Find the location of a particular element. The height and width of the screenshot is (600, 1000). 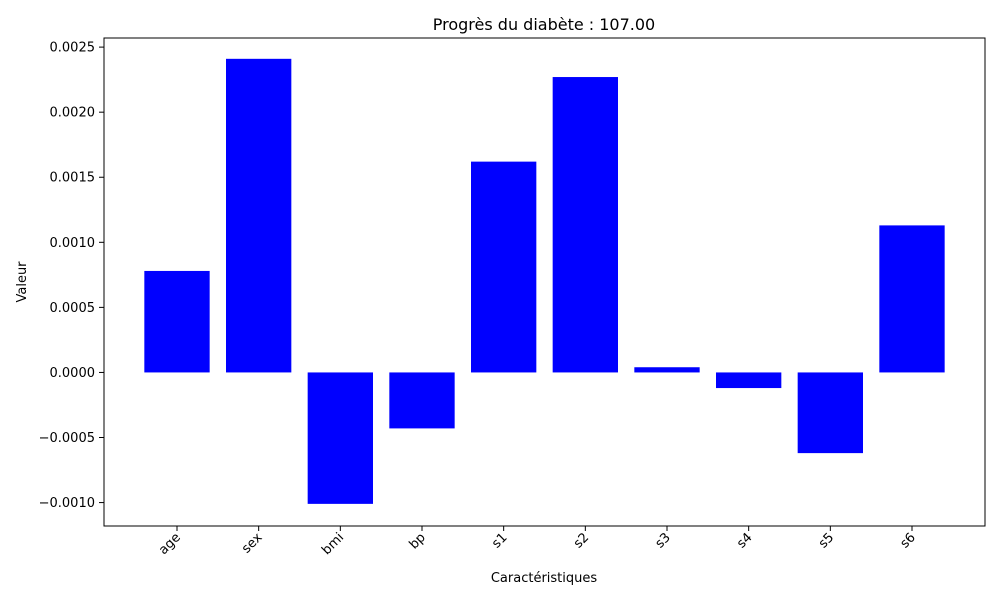

bar-bp is located at coordinates (422, 400).